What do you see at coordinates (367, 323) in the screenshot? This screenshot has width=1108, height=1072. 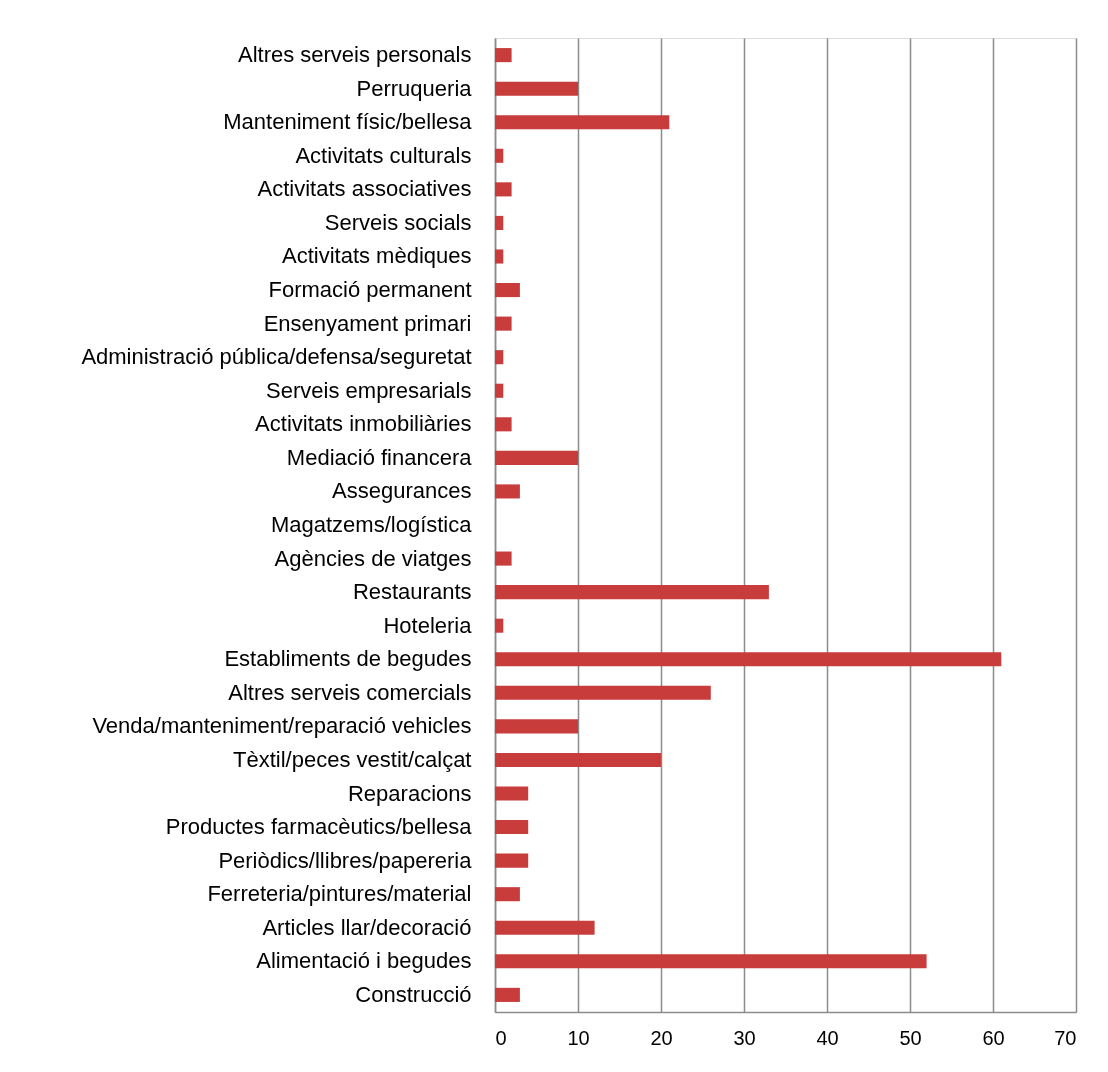 I see `y-tick-label: Ensenyament primari` at bounding box center [367, 323].